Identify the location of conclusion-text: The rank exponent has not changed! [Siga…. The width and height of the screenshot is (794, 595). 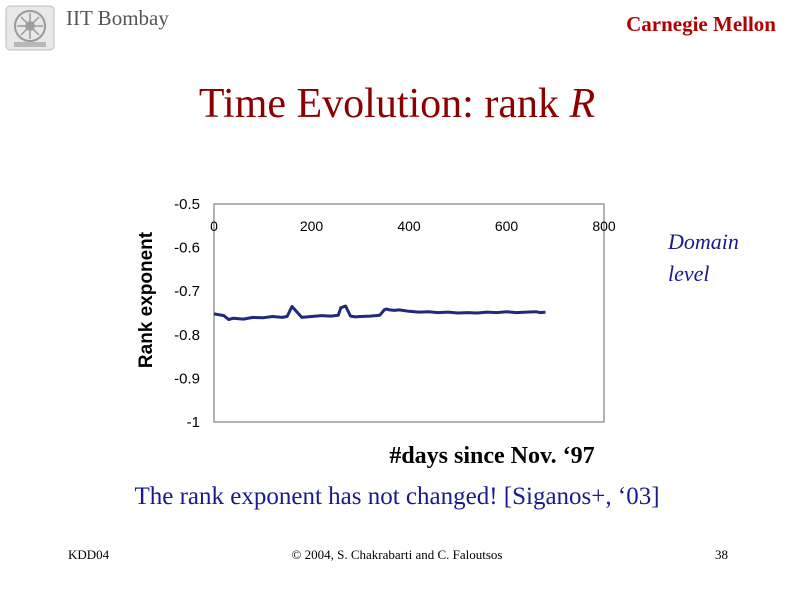
(397, 496).